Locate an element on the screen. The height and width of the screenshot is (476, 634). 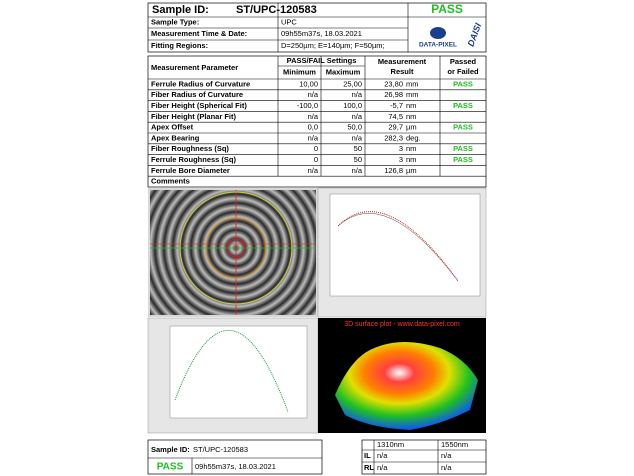
param-name: Fiber Radius of Curvature is located at coordinates (197, 94).